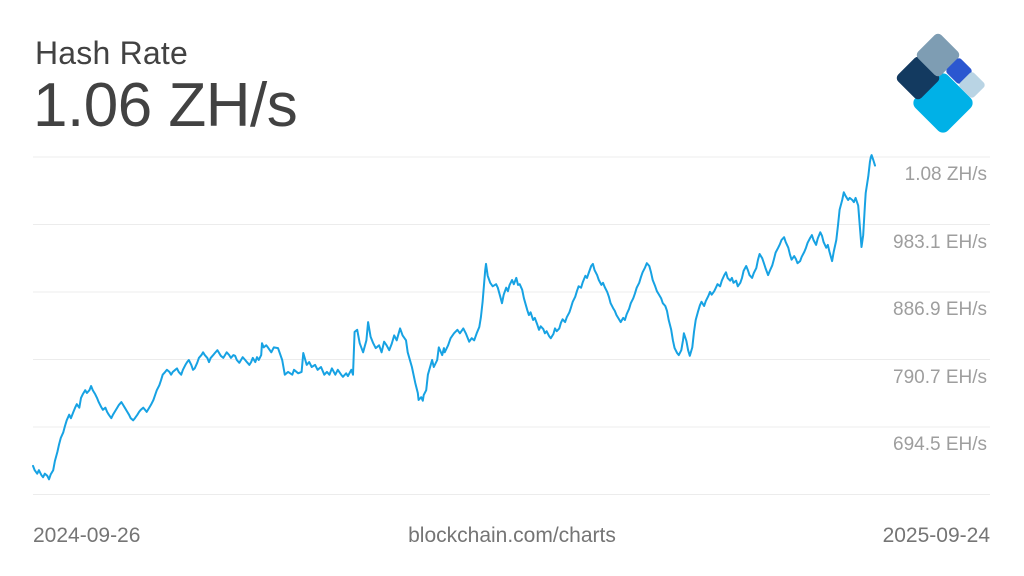  I want to click on y-axis-label: 886.9 EH/s, so click(940, 309).